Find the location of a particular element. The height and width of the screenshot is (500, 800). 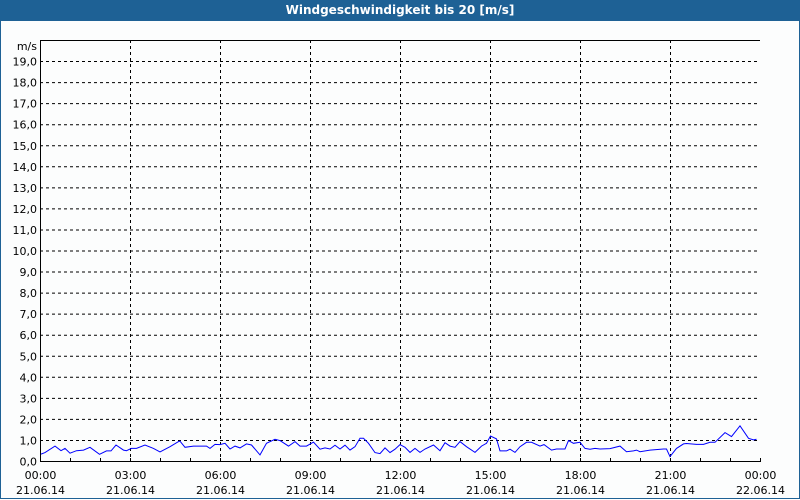

y-tick-label: 6,0 is located at coordinates (29, 335).